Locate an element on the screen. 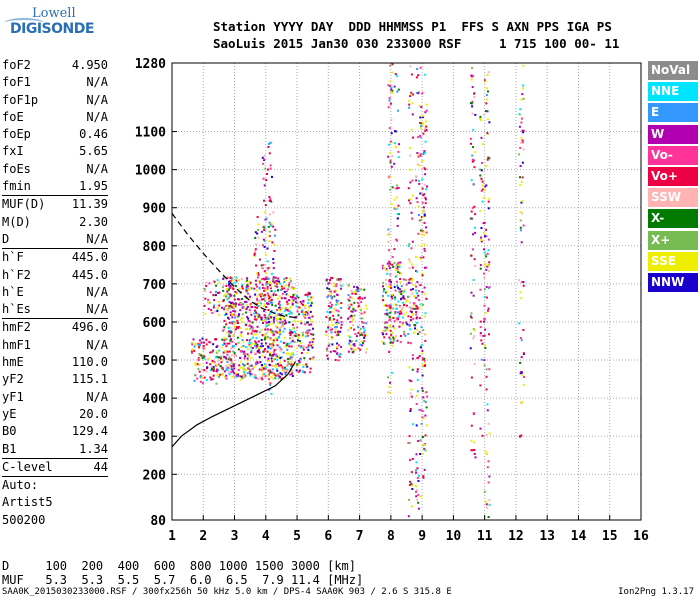  legend-item-vo-: Vo+ is located at coordinates (673, 176).